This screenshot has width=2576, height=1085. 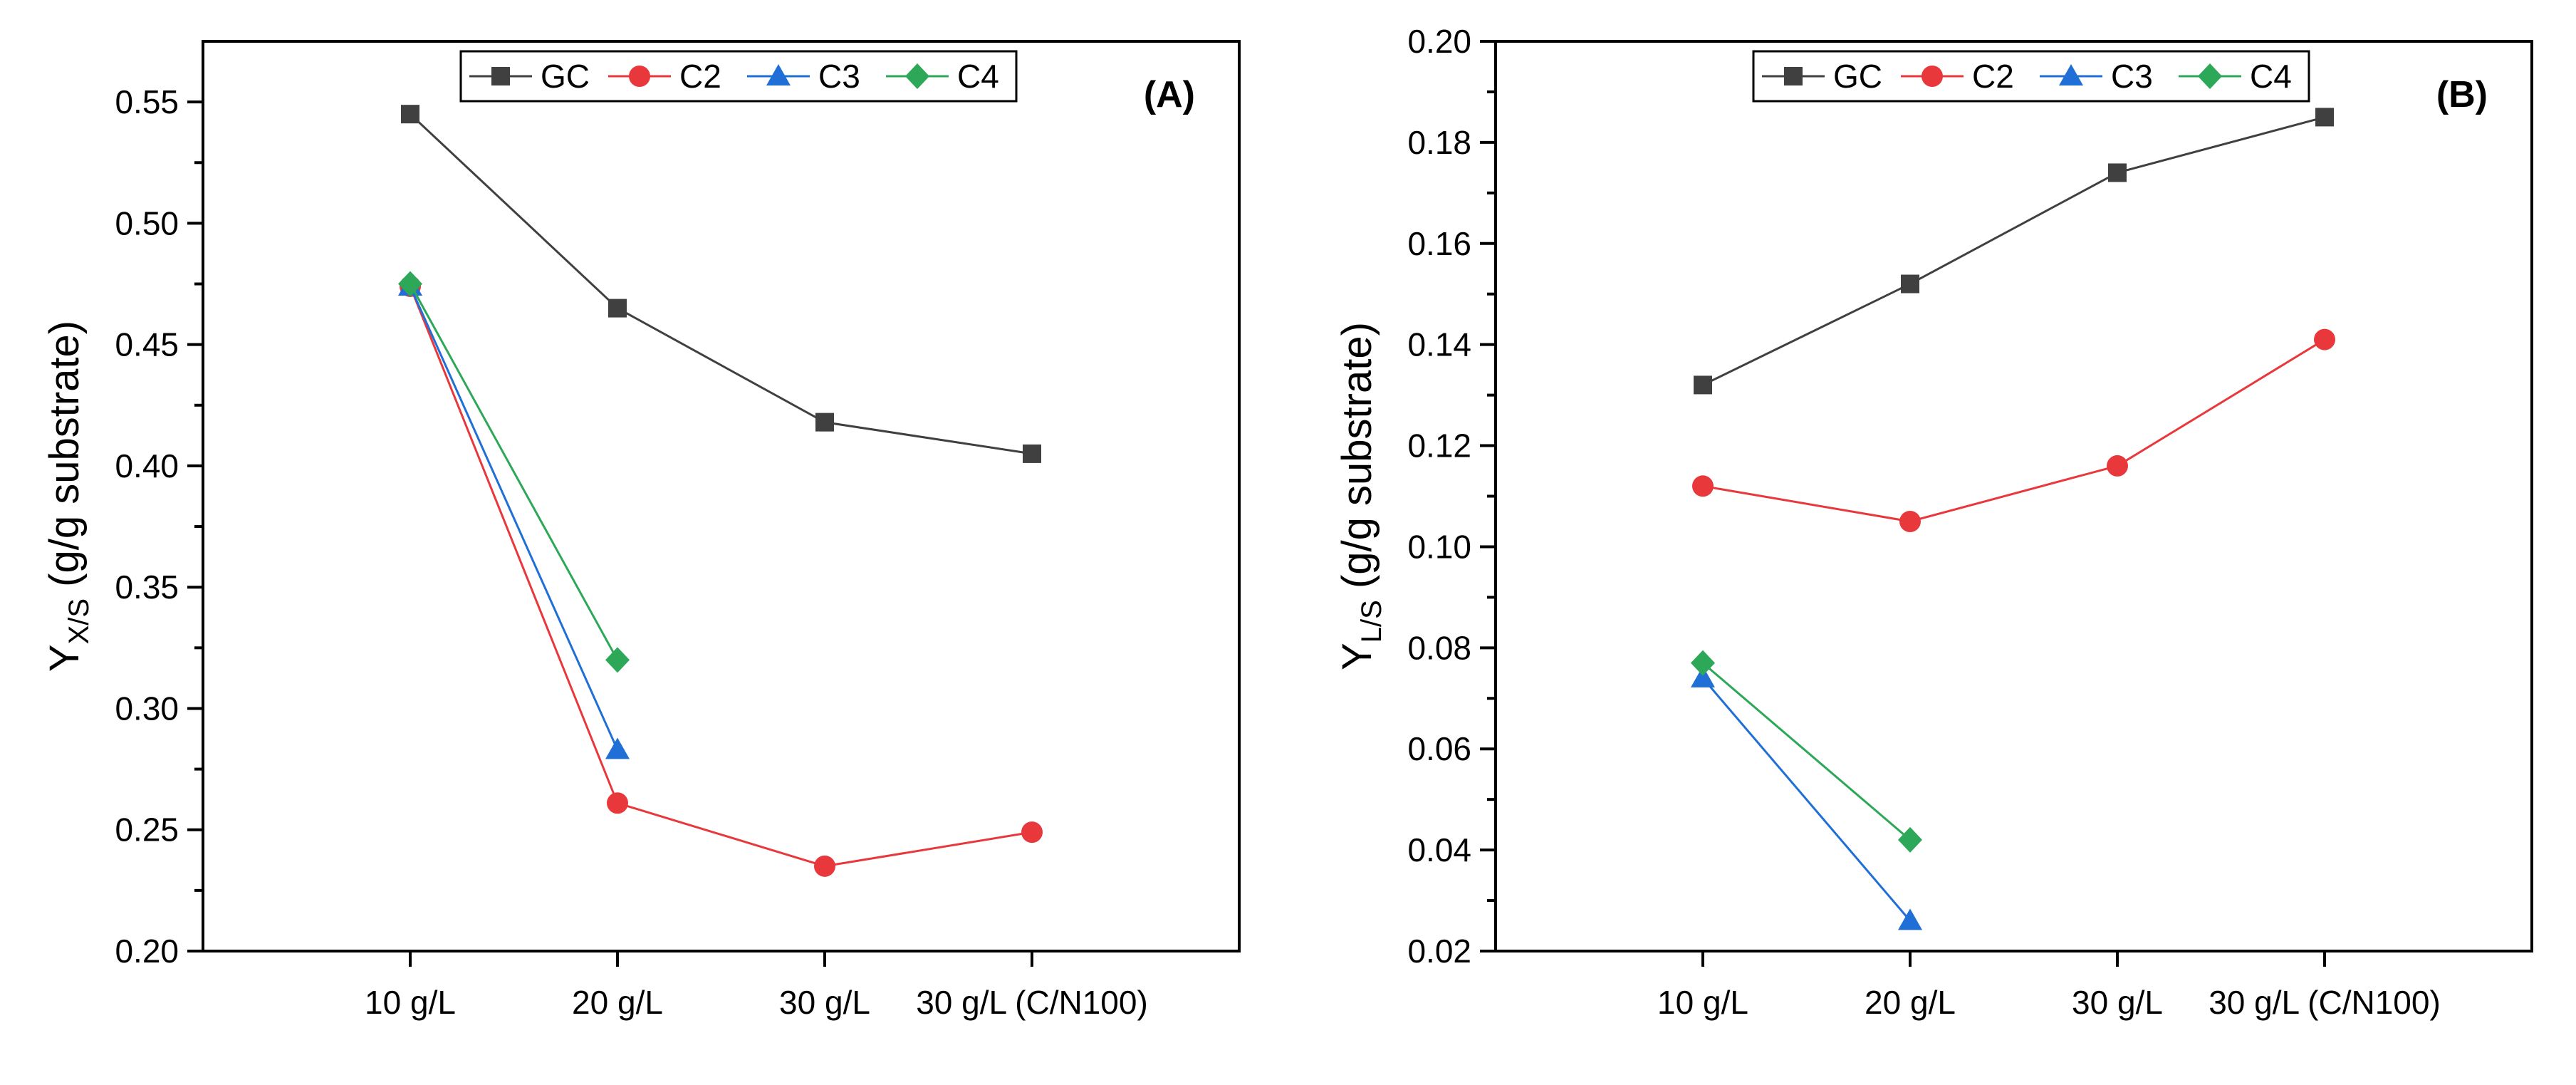 What do you see at coordinates (147, 344) in the screenshot?
I see `y-tick-label: 0.45` at bounding box center [147, 344].